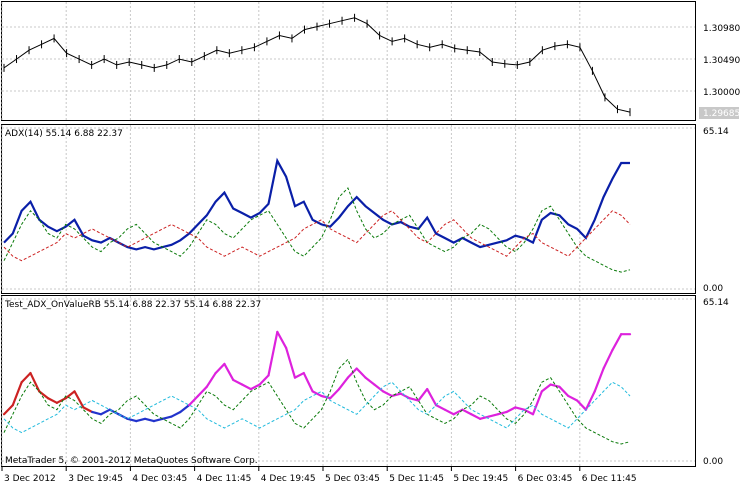 This screenshot has height=492, width=750. I want to click on time-axis-label: 5 Dec 11:45, so click(416, 479).